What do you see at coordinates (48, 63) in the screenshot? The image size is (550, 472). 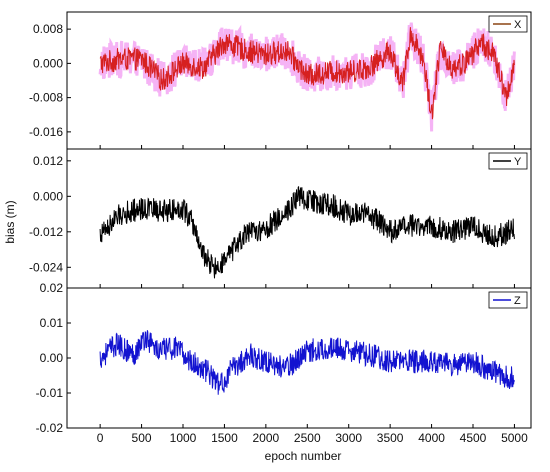 I see `y-tick-label-top: 0.000` at bounding box center [48, 63].